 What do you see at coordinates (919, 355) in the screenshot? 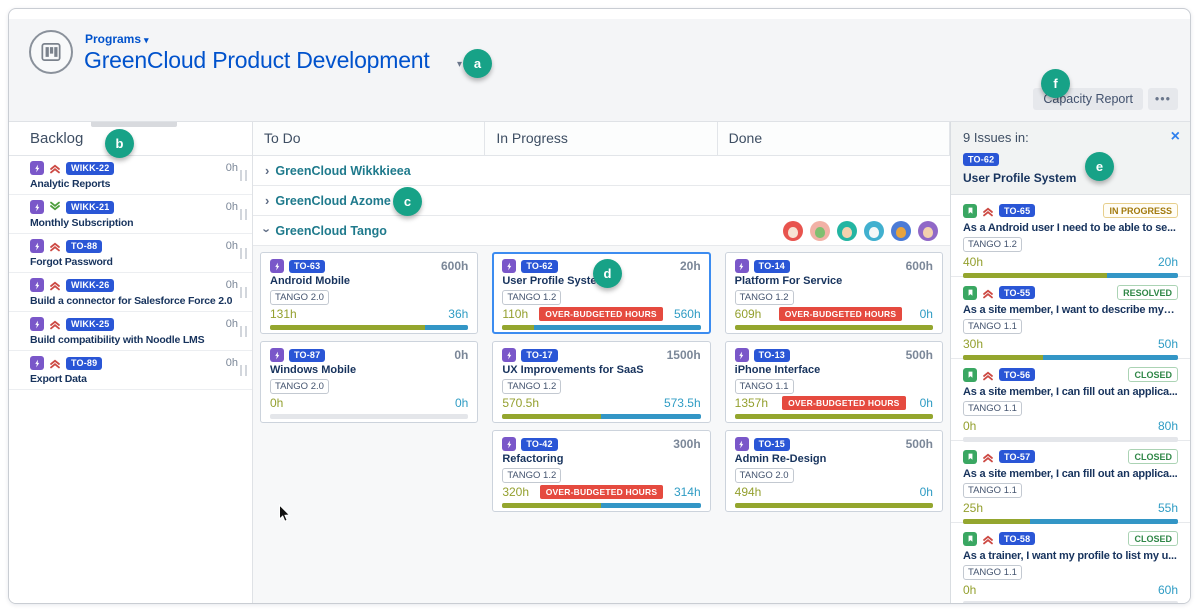
I see `estimate-hours: 500h` at bounding box center [919, 355].